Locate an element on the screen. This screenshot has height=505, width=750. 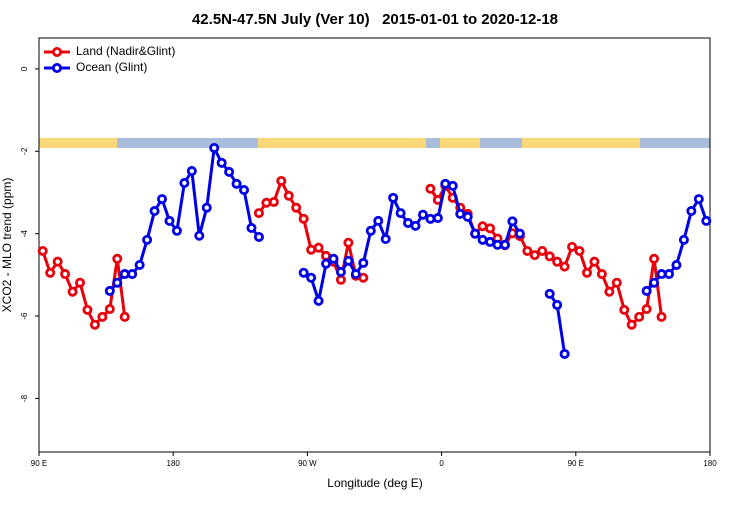
y-tick-label: 0 is located at coordinates (24, 68).